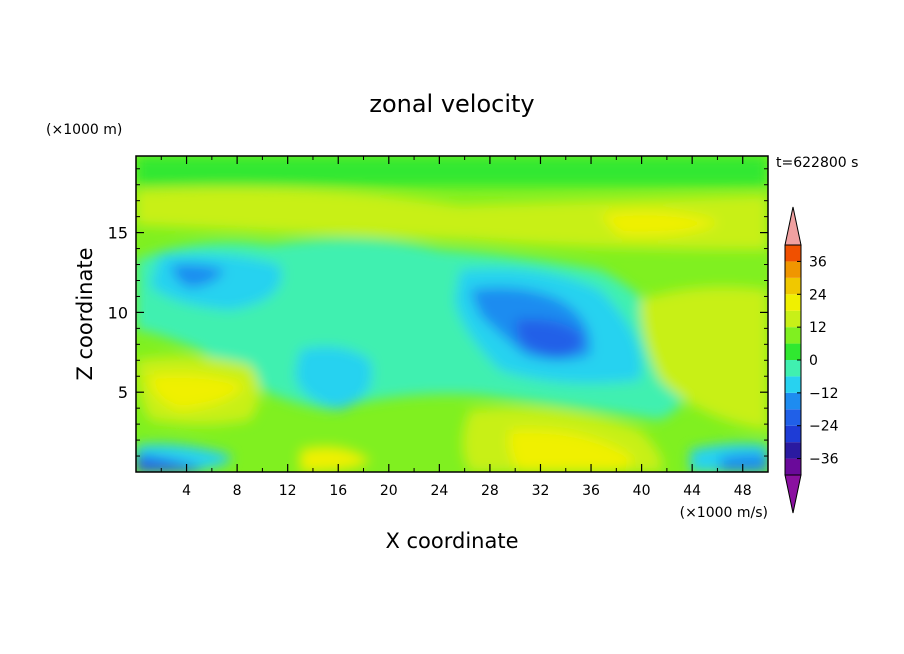 The height and width of the screenshot is (654, 904). I want to click on colorbar-tick-label: −12, so click(824, 394).